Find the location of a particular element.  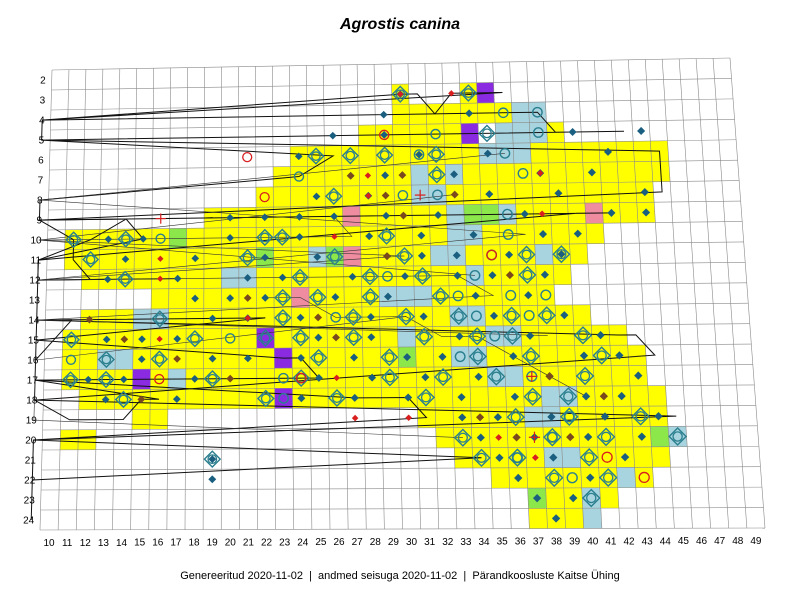

column-label: 20 is located at coordinates (231, 542).